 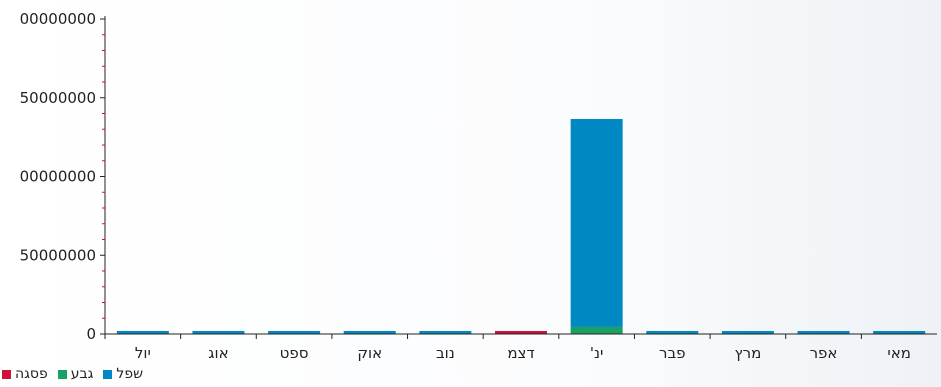 What do you see at coordinates (82, 374) in the screenshot?
I see `legend-label-ridge: גבע` at bounding box center [82, 374].